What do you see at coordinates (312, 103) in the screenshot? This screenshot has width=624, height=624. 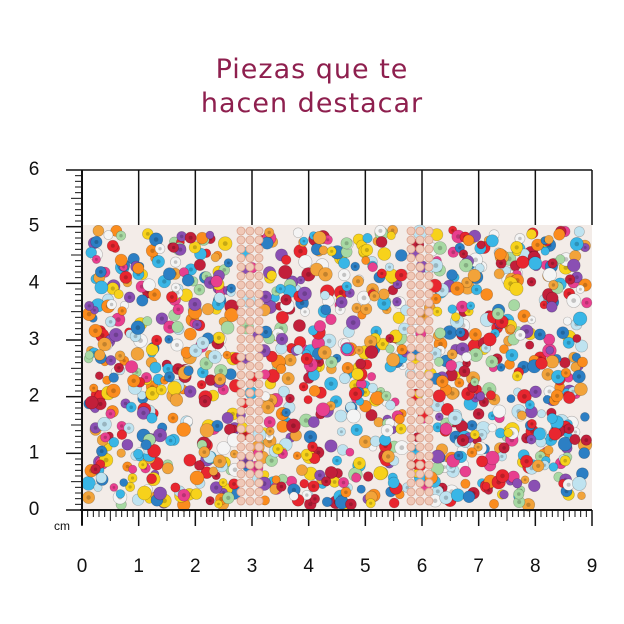 I see `title-line: hacen destacar` at bounding box center [312, 103].